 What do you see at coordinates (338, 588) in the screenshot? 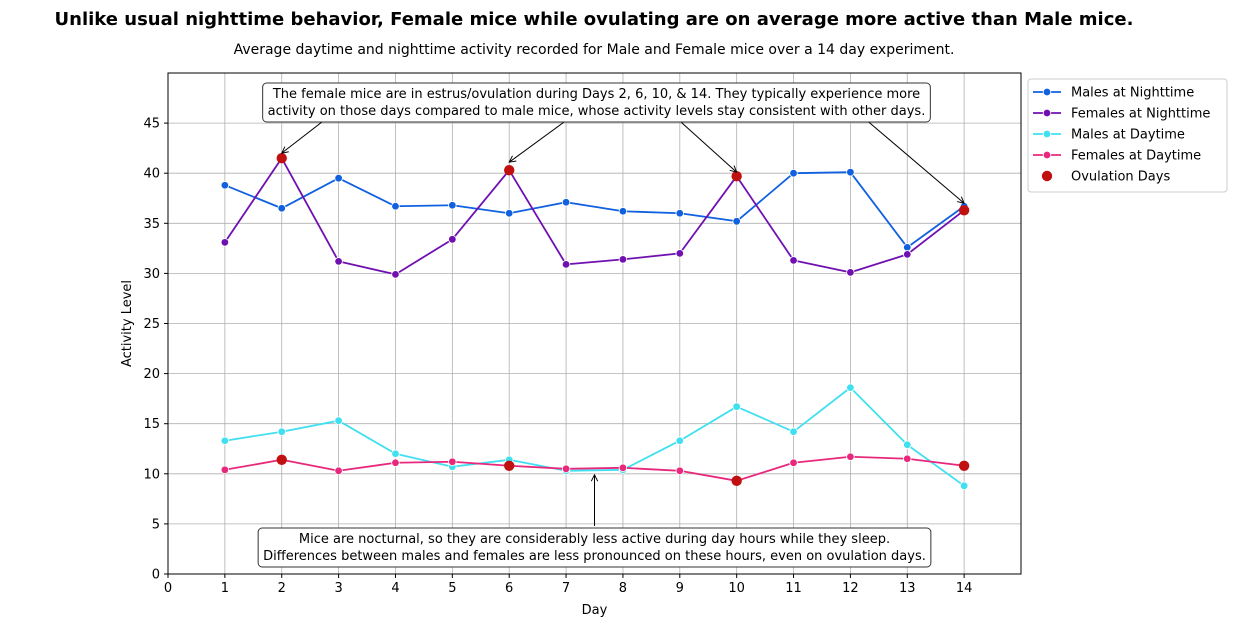
I see `x-tick-label: 3` at bounding box center [338, 588].